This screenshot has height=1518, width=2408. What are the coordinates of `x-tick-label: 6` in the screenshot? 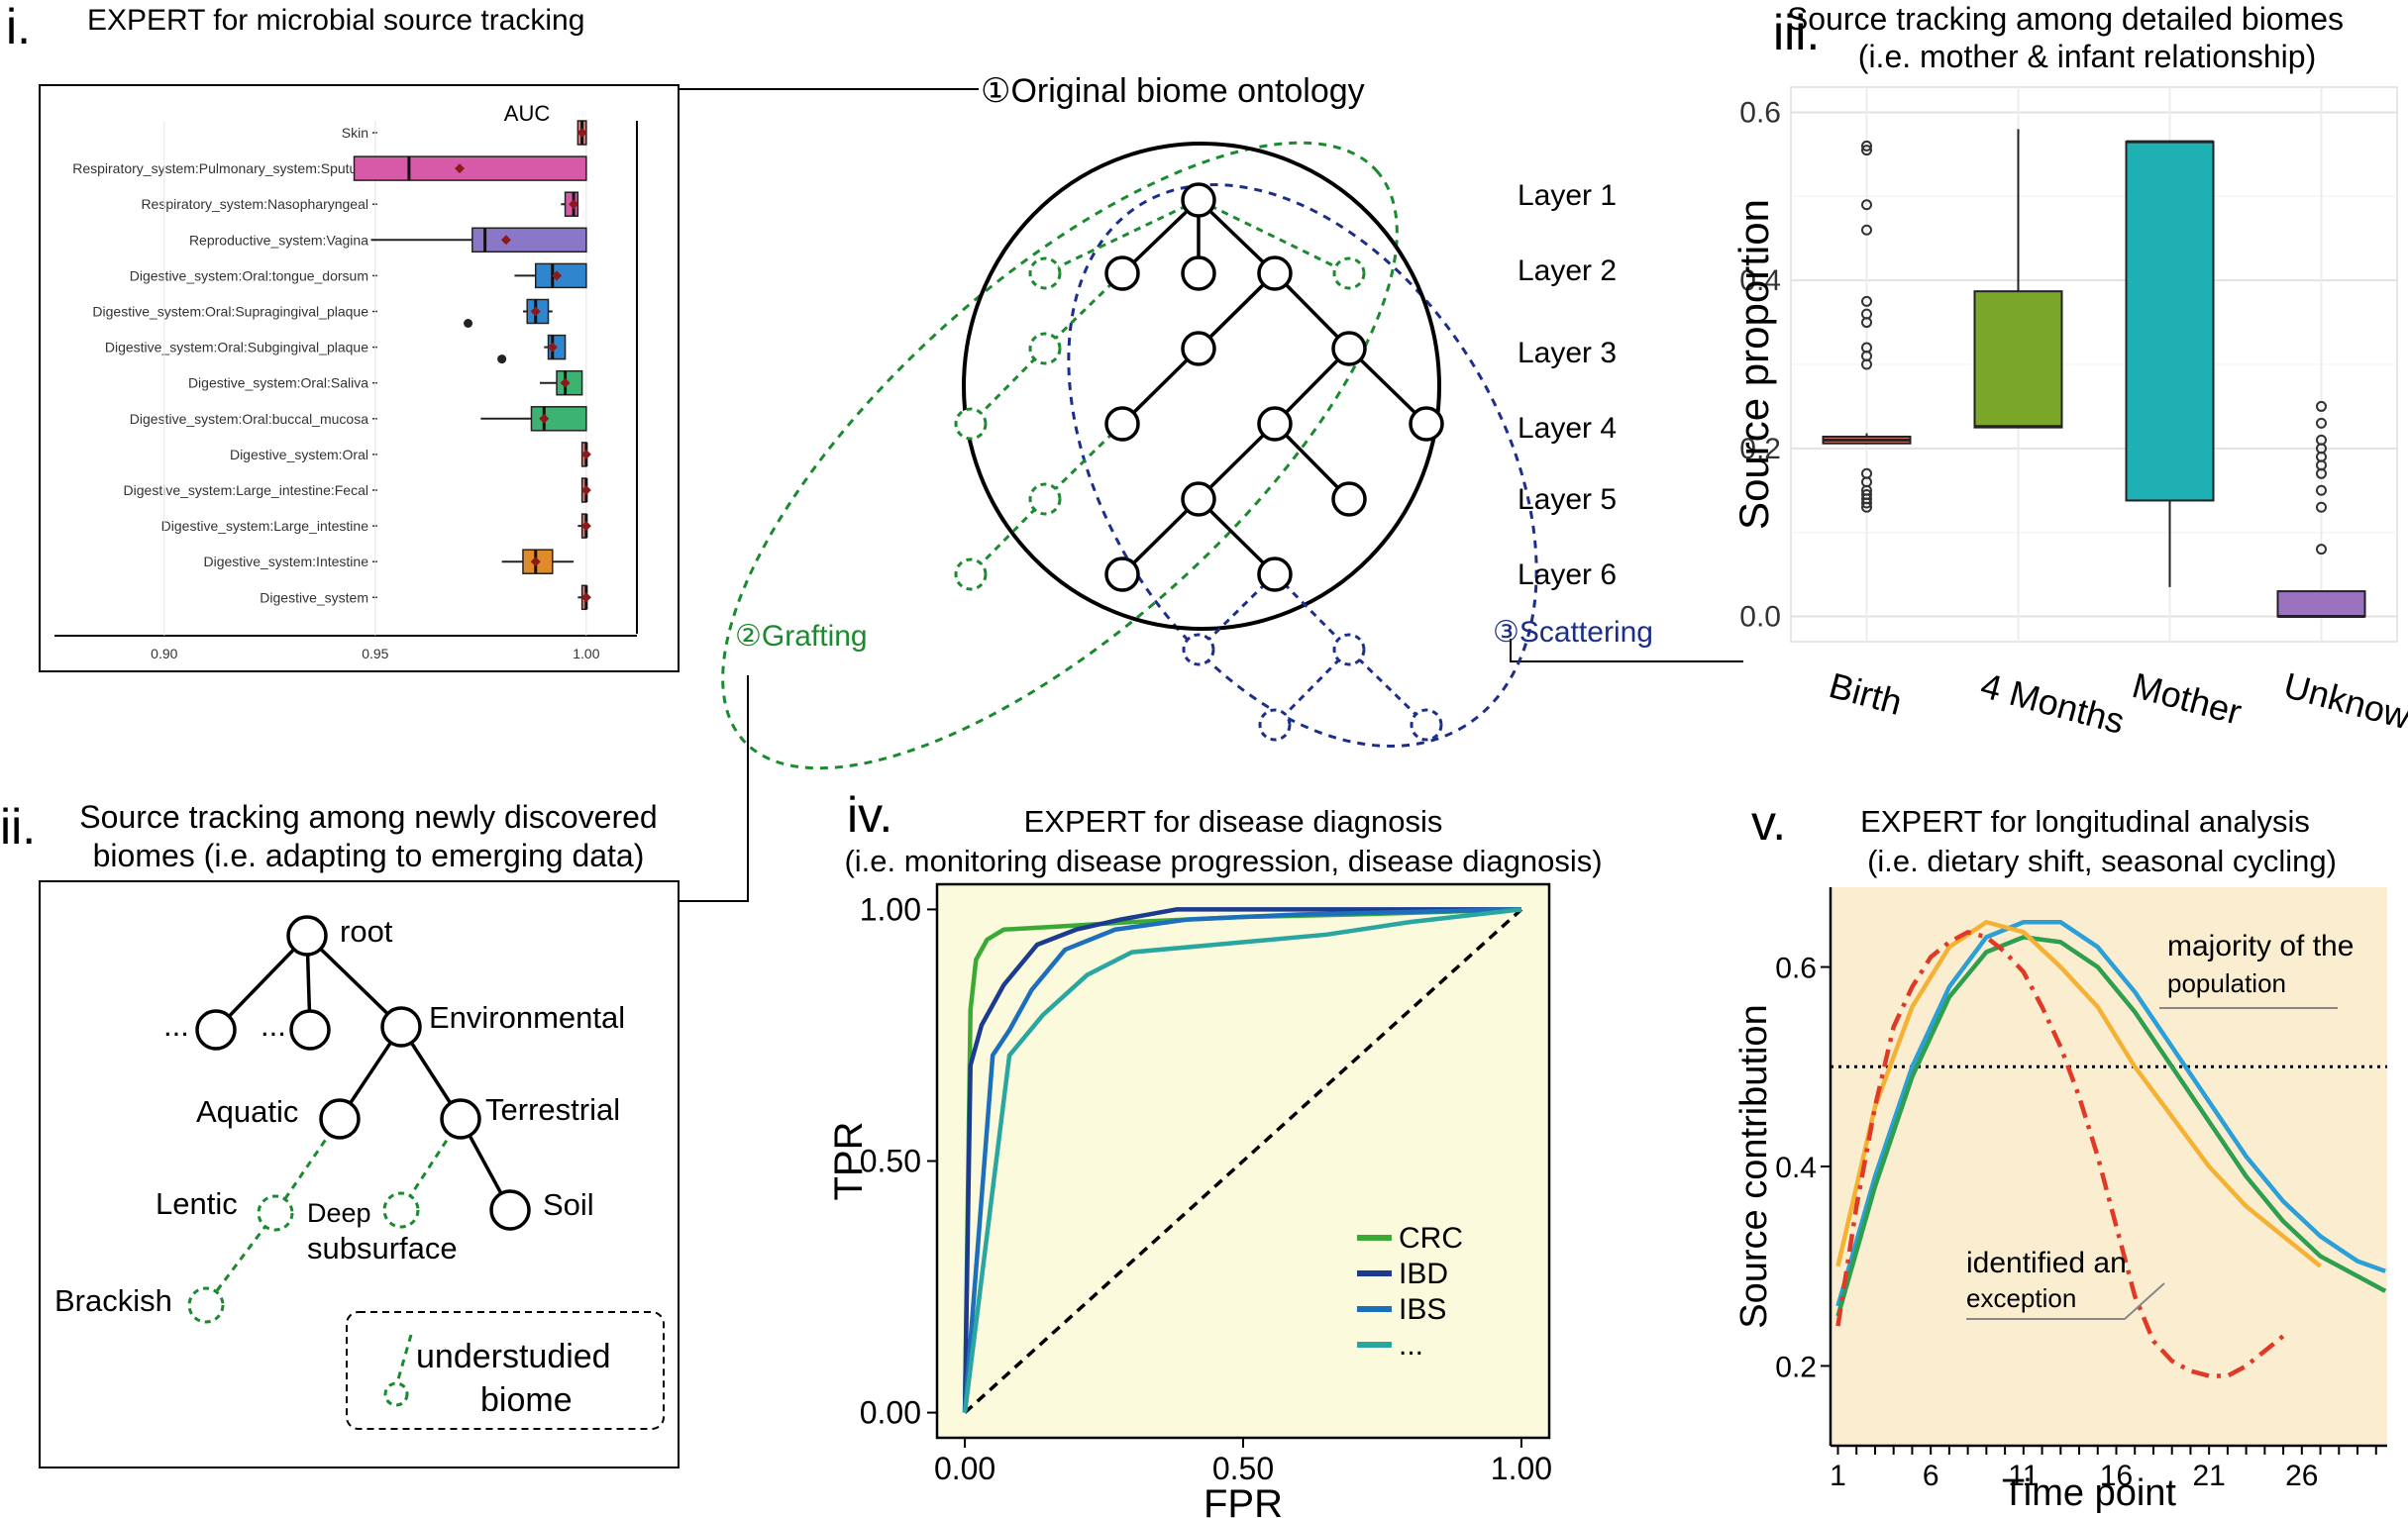 It's located at (1931, 1476).